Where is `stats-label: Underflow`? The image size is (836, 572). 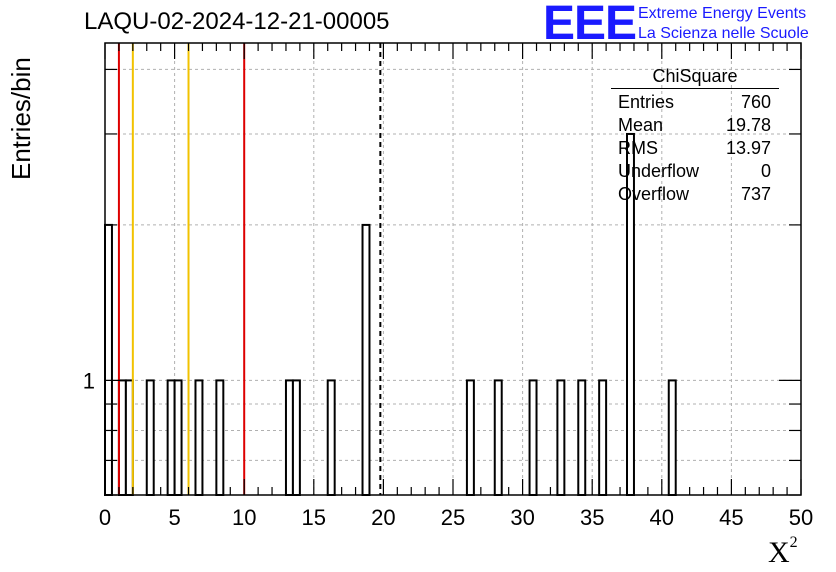 stats-label: Underflow is located at coordinates (659, 171).